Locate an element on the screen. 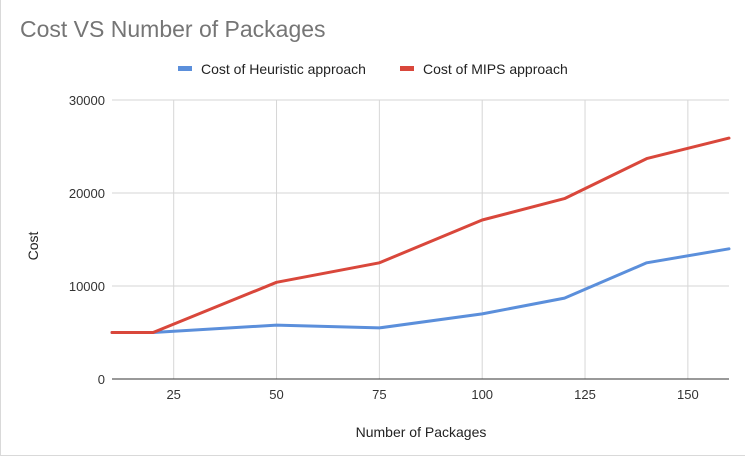 The width and height of the screenshot is (746, 457). legend-label: Cost of Heuristic approach is located at coordinates (283, 69).